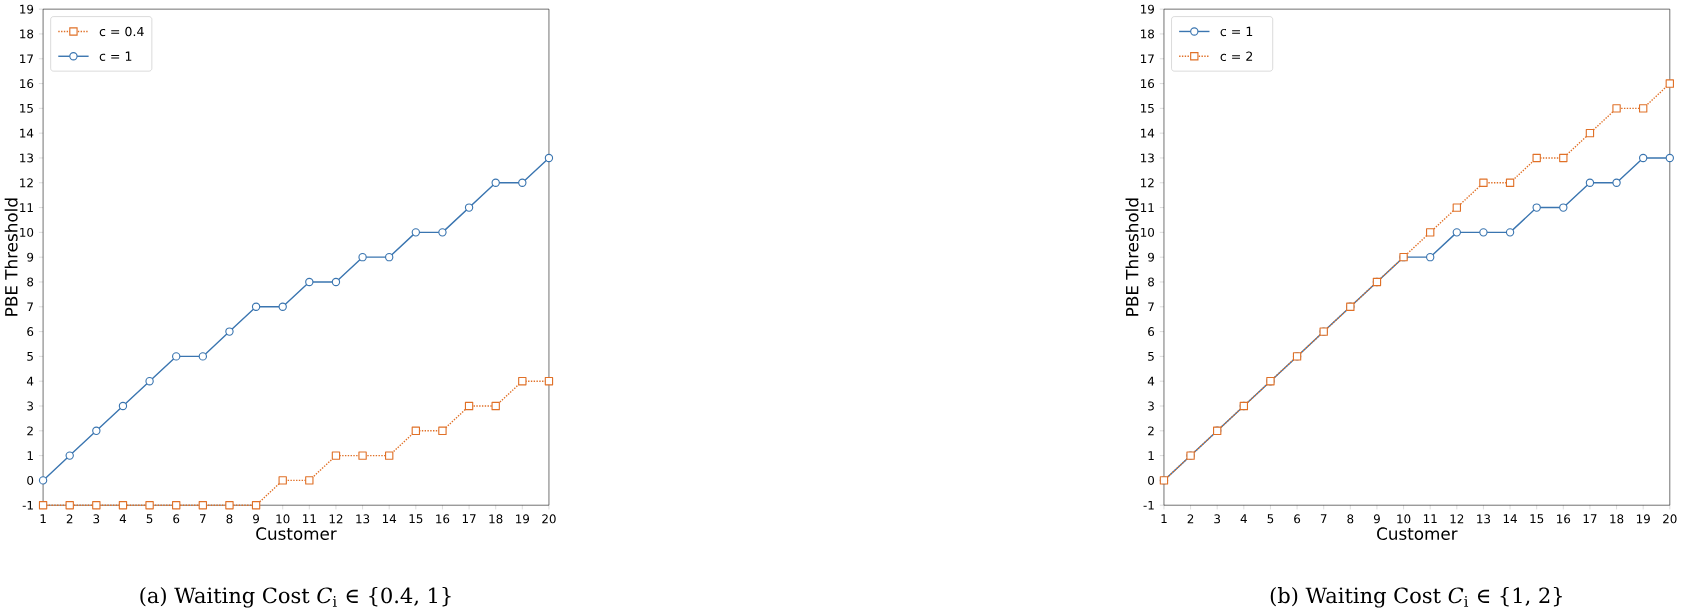  What do you see at coordinates (1416, 597) in the screenshot?
I see `text: (b) Waiting Cost C$_{i}$ ∈ {1, 2}` at bounding box center [1416, 597].